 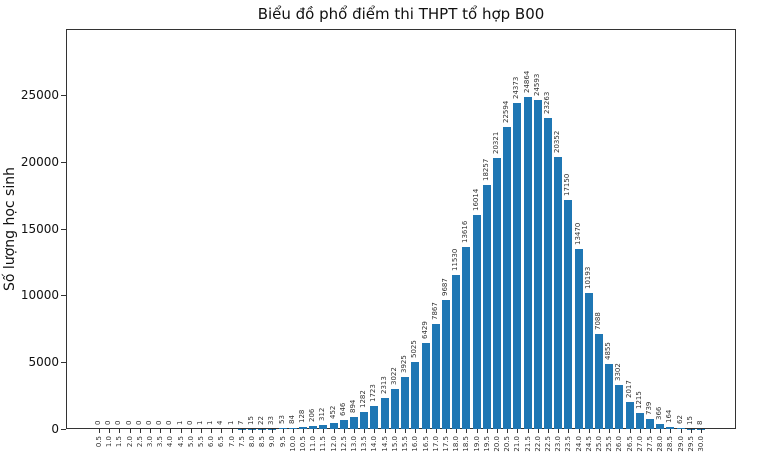 What do you see at coordinates (343, 444) in the screenshot?
I see `x-tick-label: 12.5` at bounding box center [343, 444].